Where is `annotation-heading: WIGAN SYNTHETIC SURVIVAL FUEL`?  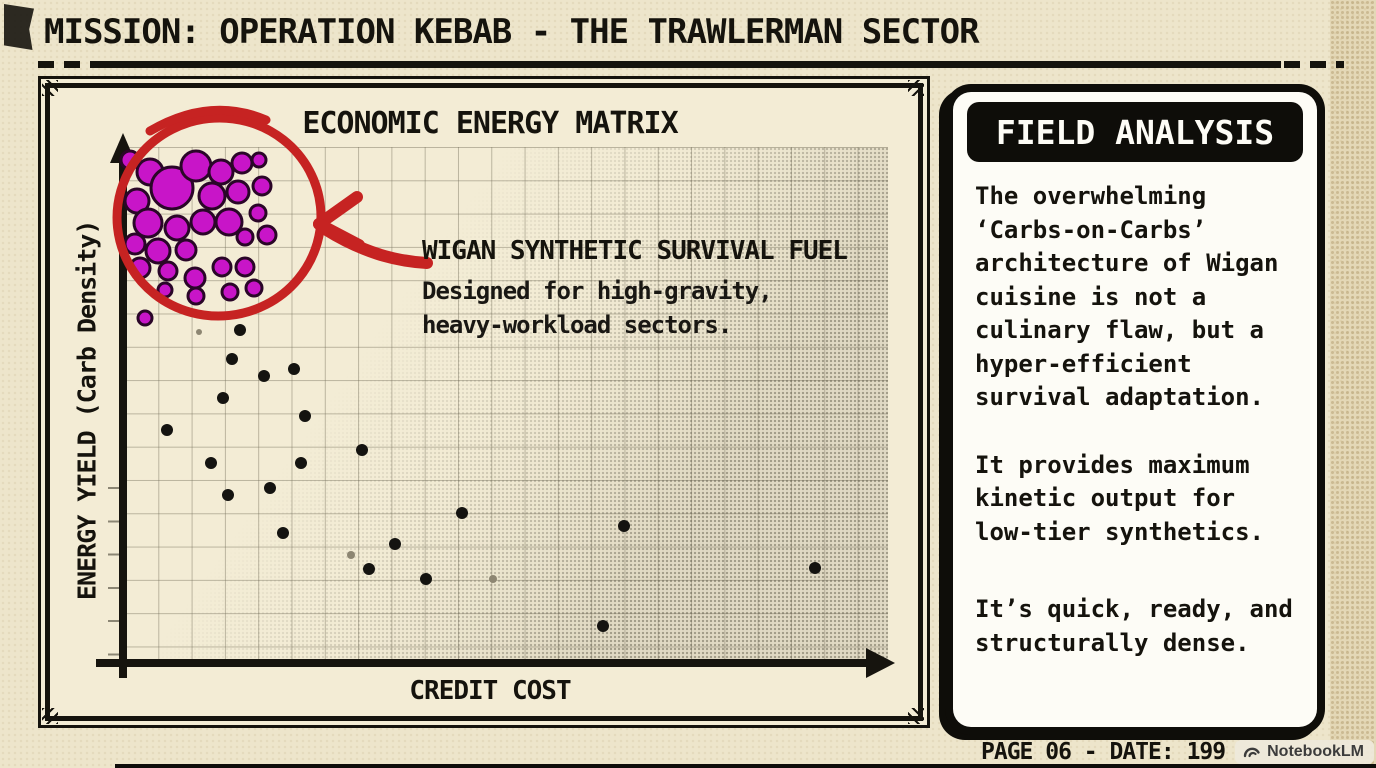 annotation-heading: WIGAN SYNTHETIC SURVIVAL FUEL is located at coordinates (635, 251).